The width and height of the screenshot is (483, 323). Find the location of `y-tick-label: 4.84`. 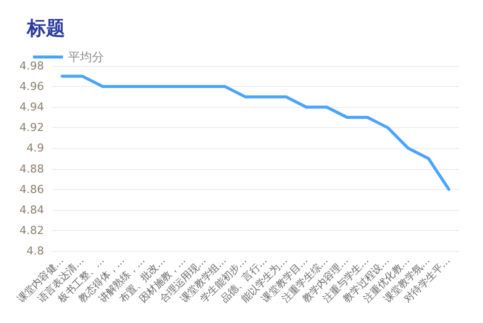

y-tick-label: 4.84 is located at coordinates (32, 209).